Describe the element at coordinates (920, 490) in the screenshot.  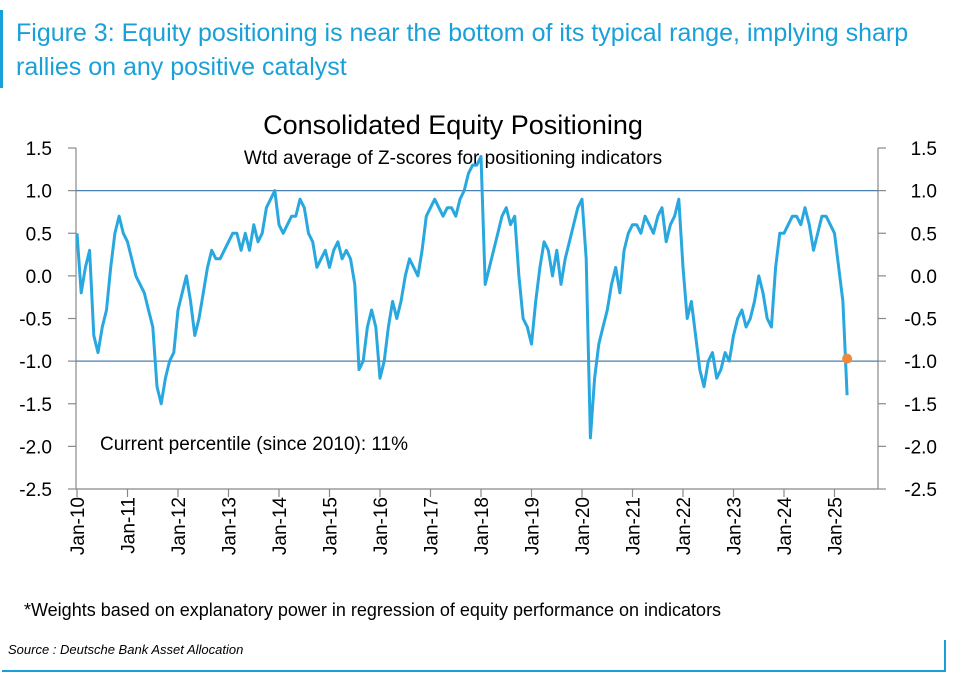
I see `y-tick-label-right: -2.5` at that location.